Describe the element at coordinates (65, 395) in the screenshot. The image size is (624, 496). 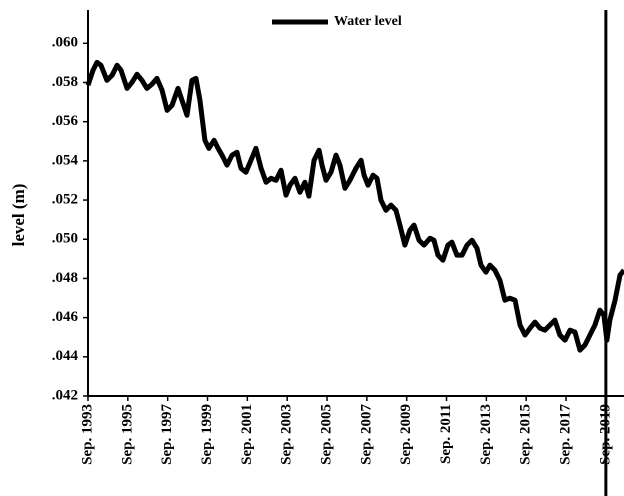
I see `y-tick-label: .042` at that location.